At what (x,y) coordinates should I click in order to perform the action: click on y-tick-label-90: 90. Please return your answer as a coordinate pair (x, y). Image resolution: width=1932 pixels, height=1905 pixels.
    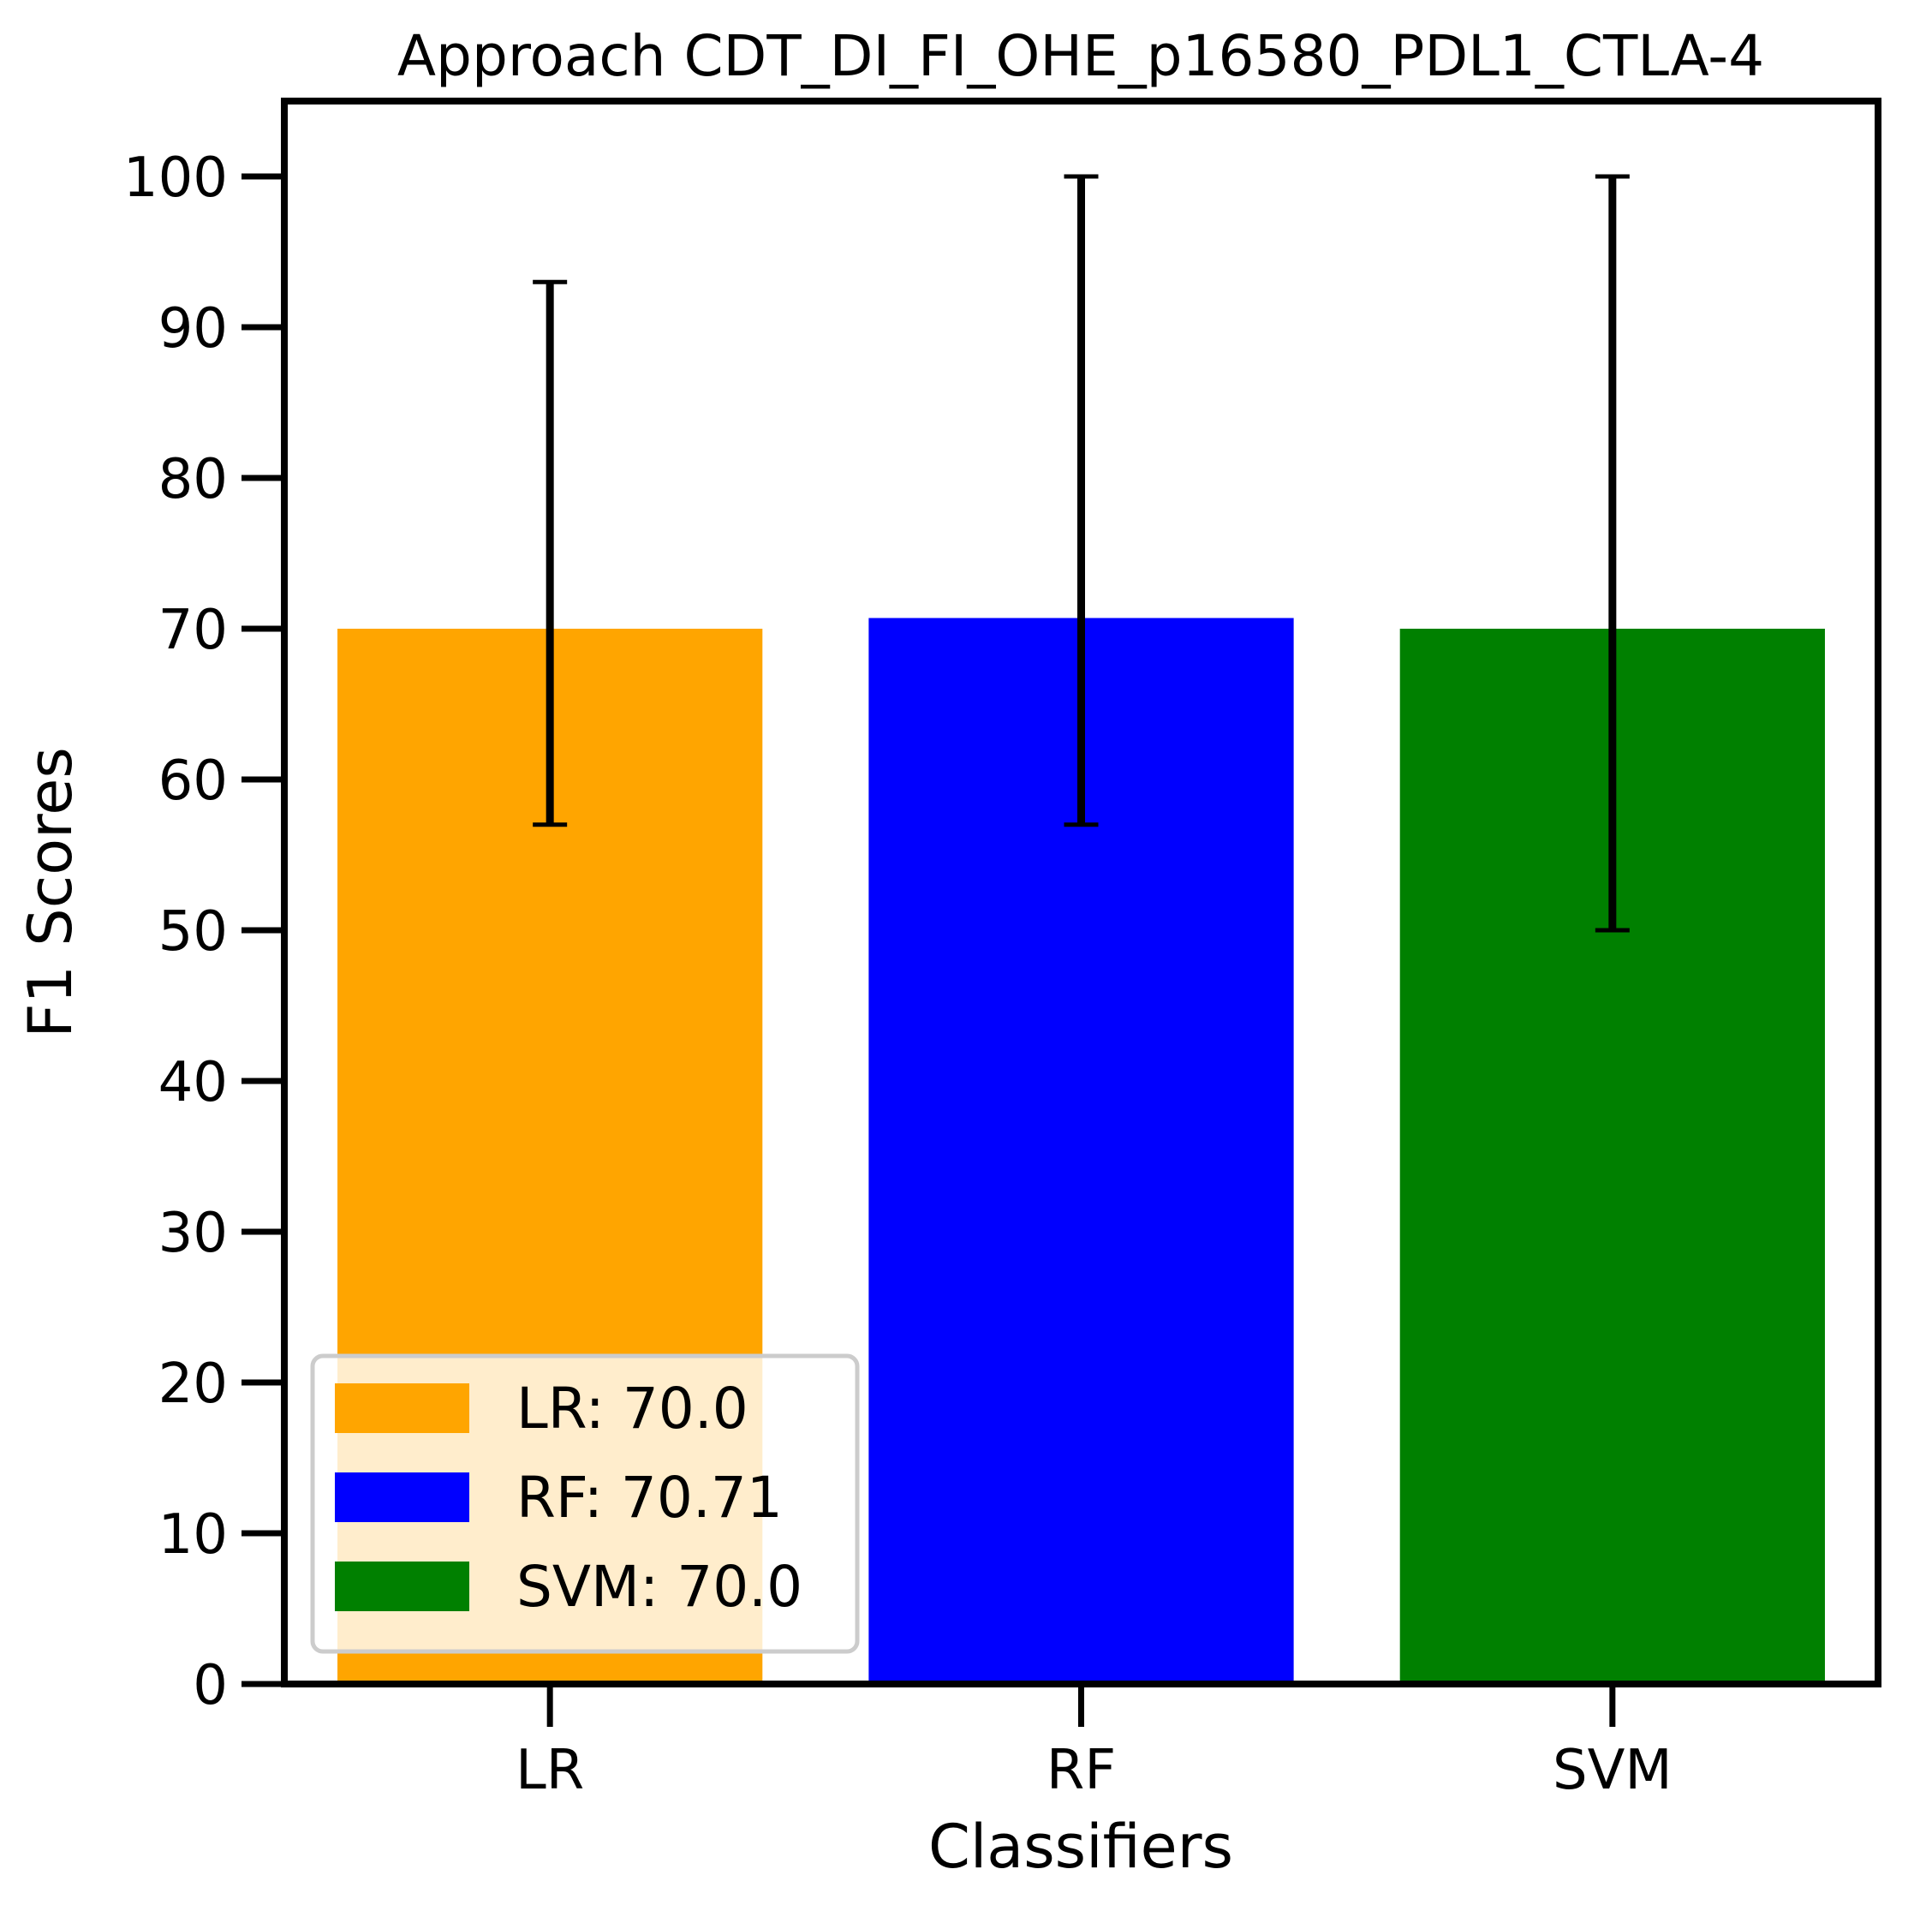
    Looking at the image, I should click on (193, 329).